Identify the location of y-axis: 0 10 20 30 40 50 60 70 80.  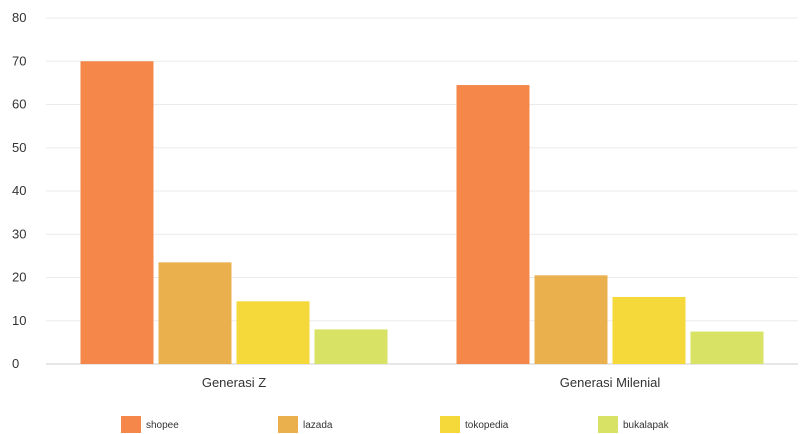
(19, 190).